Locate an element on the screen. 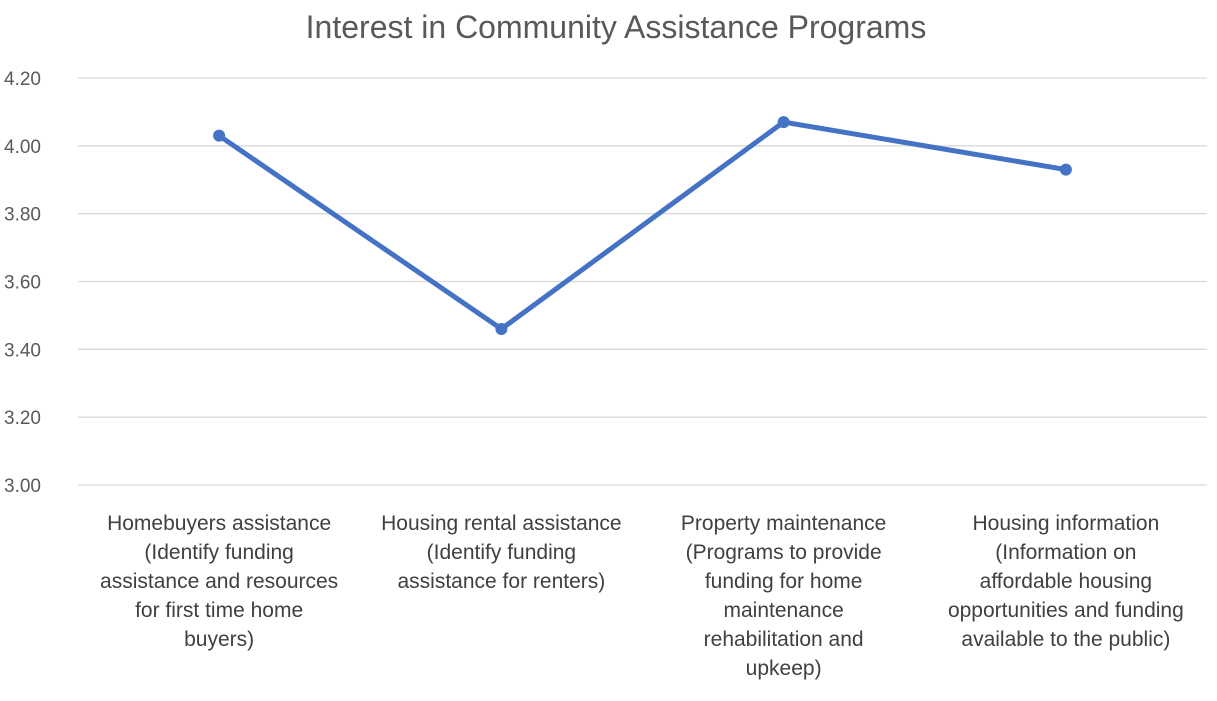 This screenshot has height=701, width=1217. y-tick-label: 4.20 is located at coordinates (22, 79).